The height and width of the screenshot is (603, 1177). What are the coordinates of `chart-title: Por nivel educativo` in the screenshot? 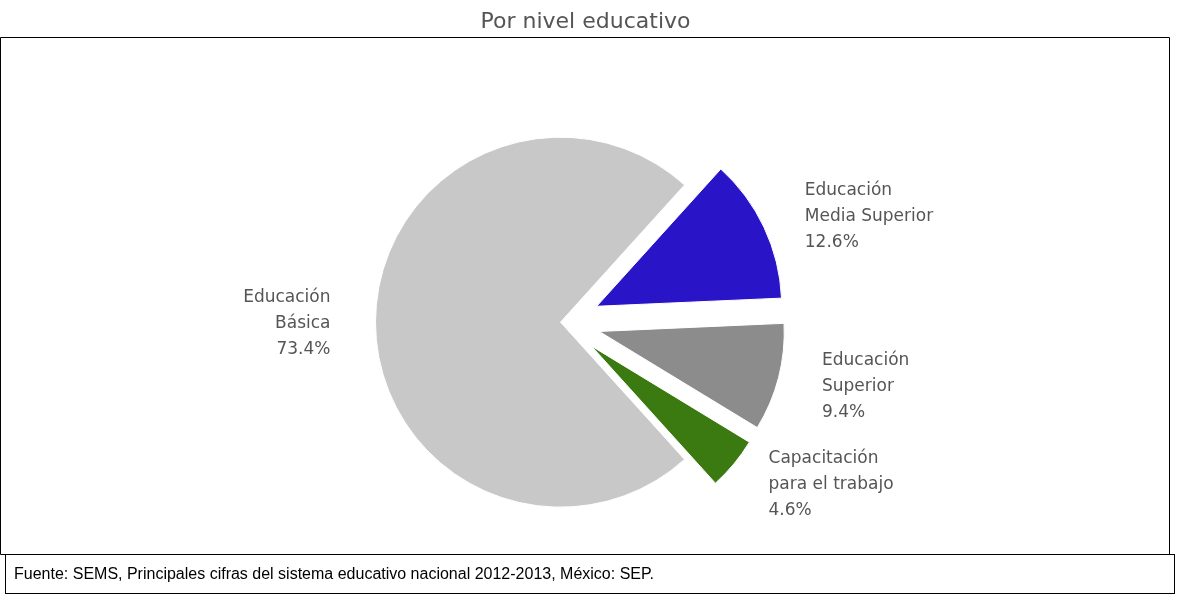 It's located at (585, 20).